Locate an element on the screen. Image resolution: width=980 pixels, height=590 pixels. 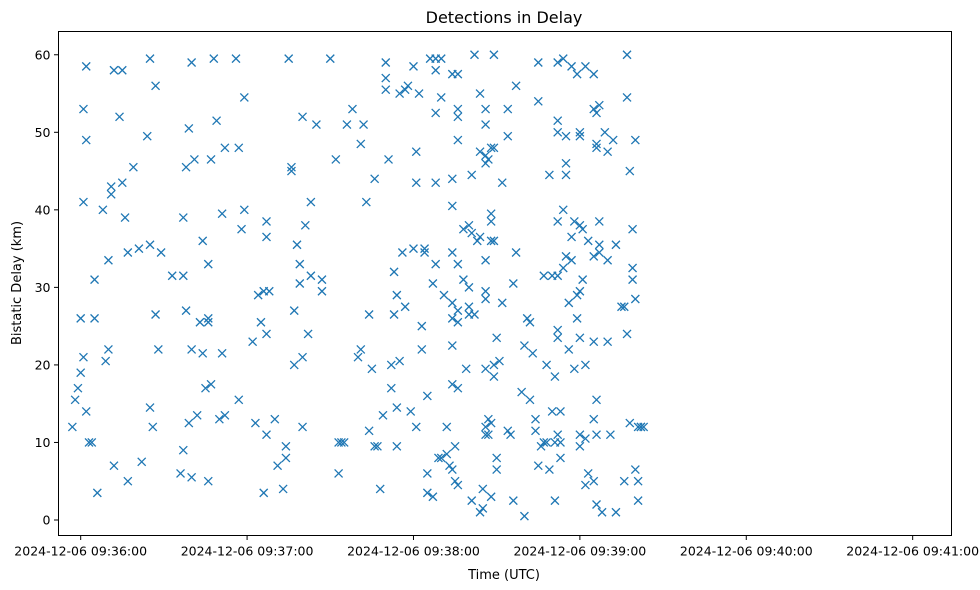
x-tick-label: 2024-12-06 09:38:00 is located at coordinates (413, 551).